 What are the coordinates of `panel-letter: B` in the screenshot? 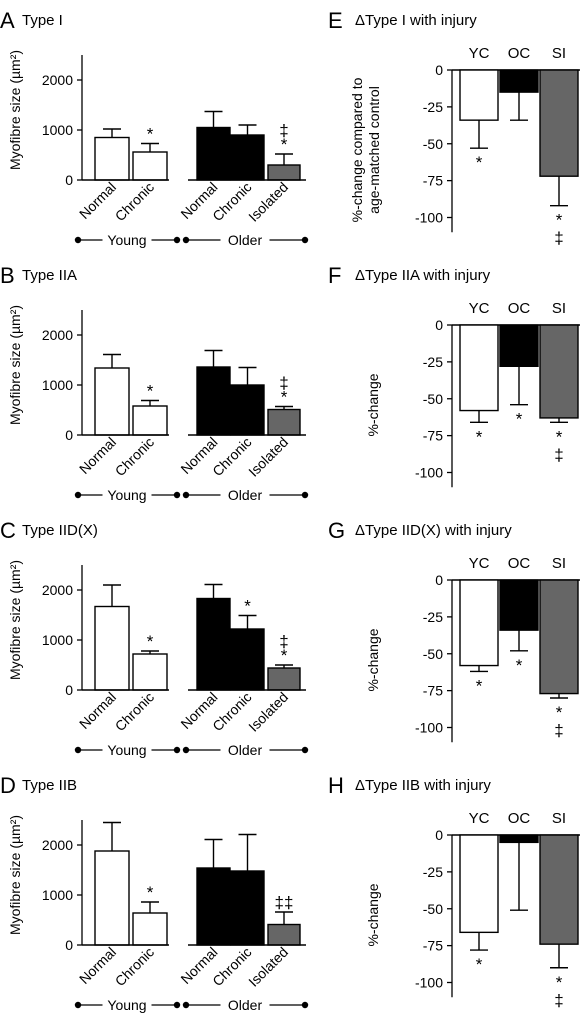 It's located at (7, 275).